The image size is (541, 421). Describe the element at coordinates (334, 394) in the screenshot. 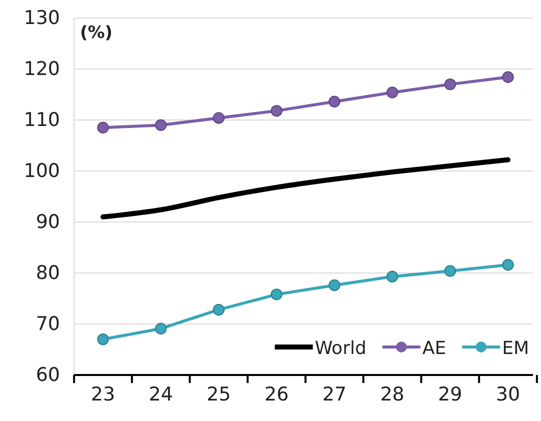

I see `x-tick-label: 27` at that location.